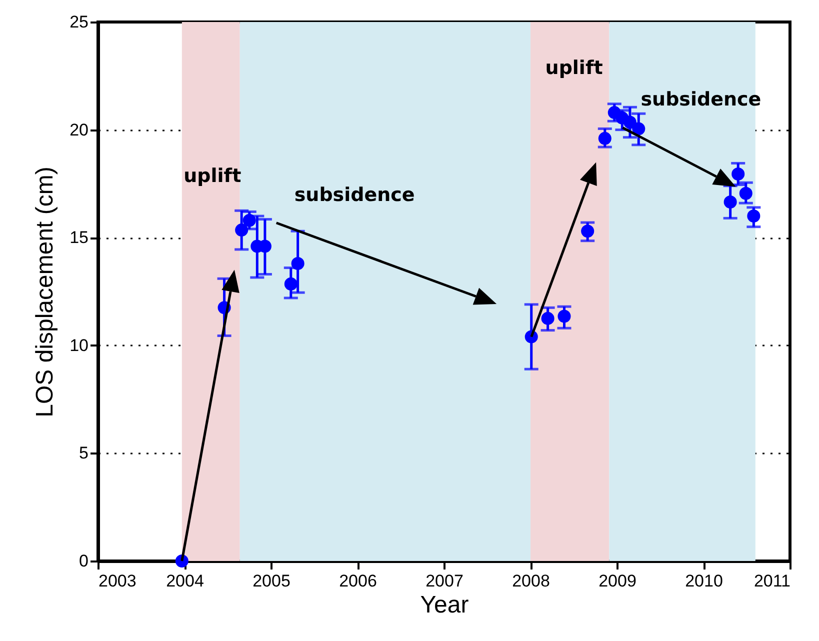  What do you see at coordinates (79, 130) in the screenshot?
I see `y-tick-label: 20` at bounding box center [79, 130].